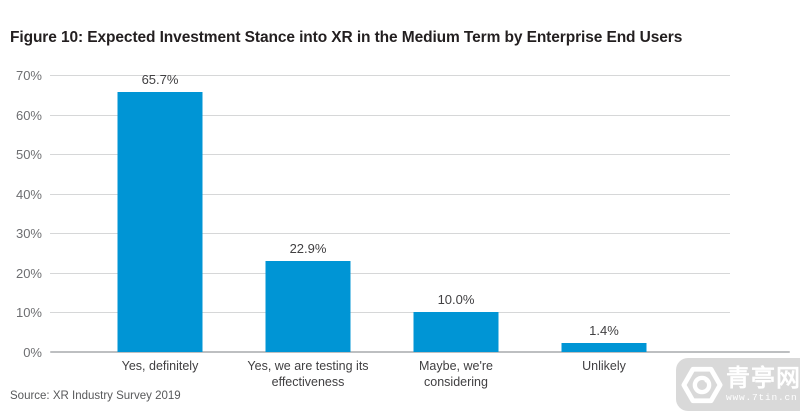  I want to click on bar-value-label: 65.7%, so click(160, 80).